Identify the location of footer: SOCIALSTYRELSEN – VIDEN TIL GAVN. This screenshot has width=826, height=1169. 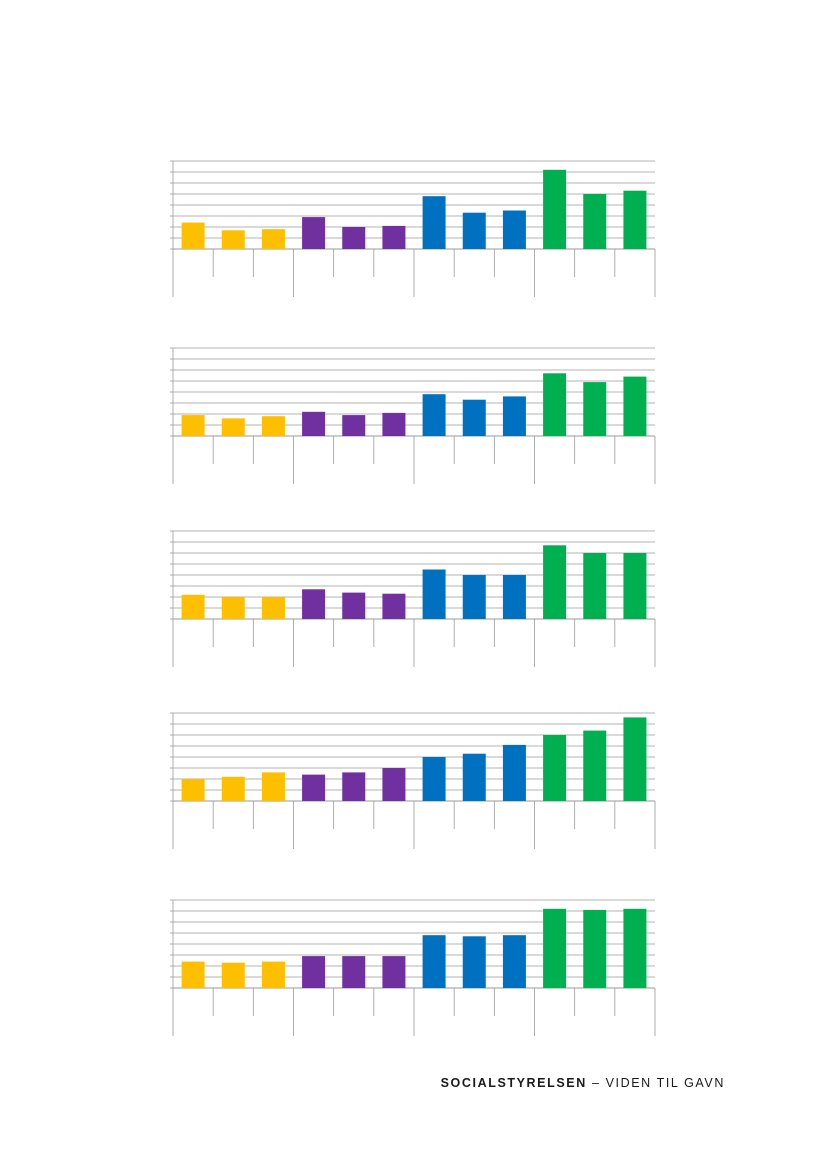
(583, 1083).